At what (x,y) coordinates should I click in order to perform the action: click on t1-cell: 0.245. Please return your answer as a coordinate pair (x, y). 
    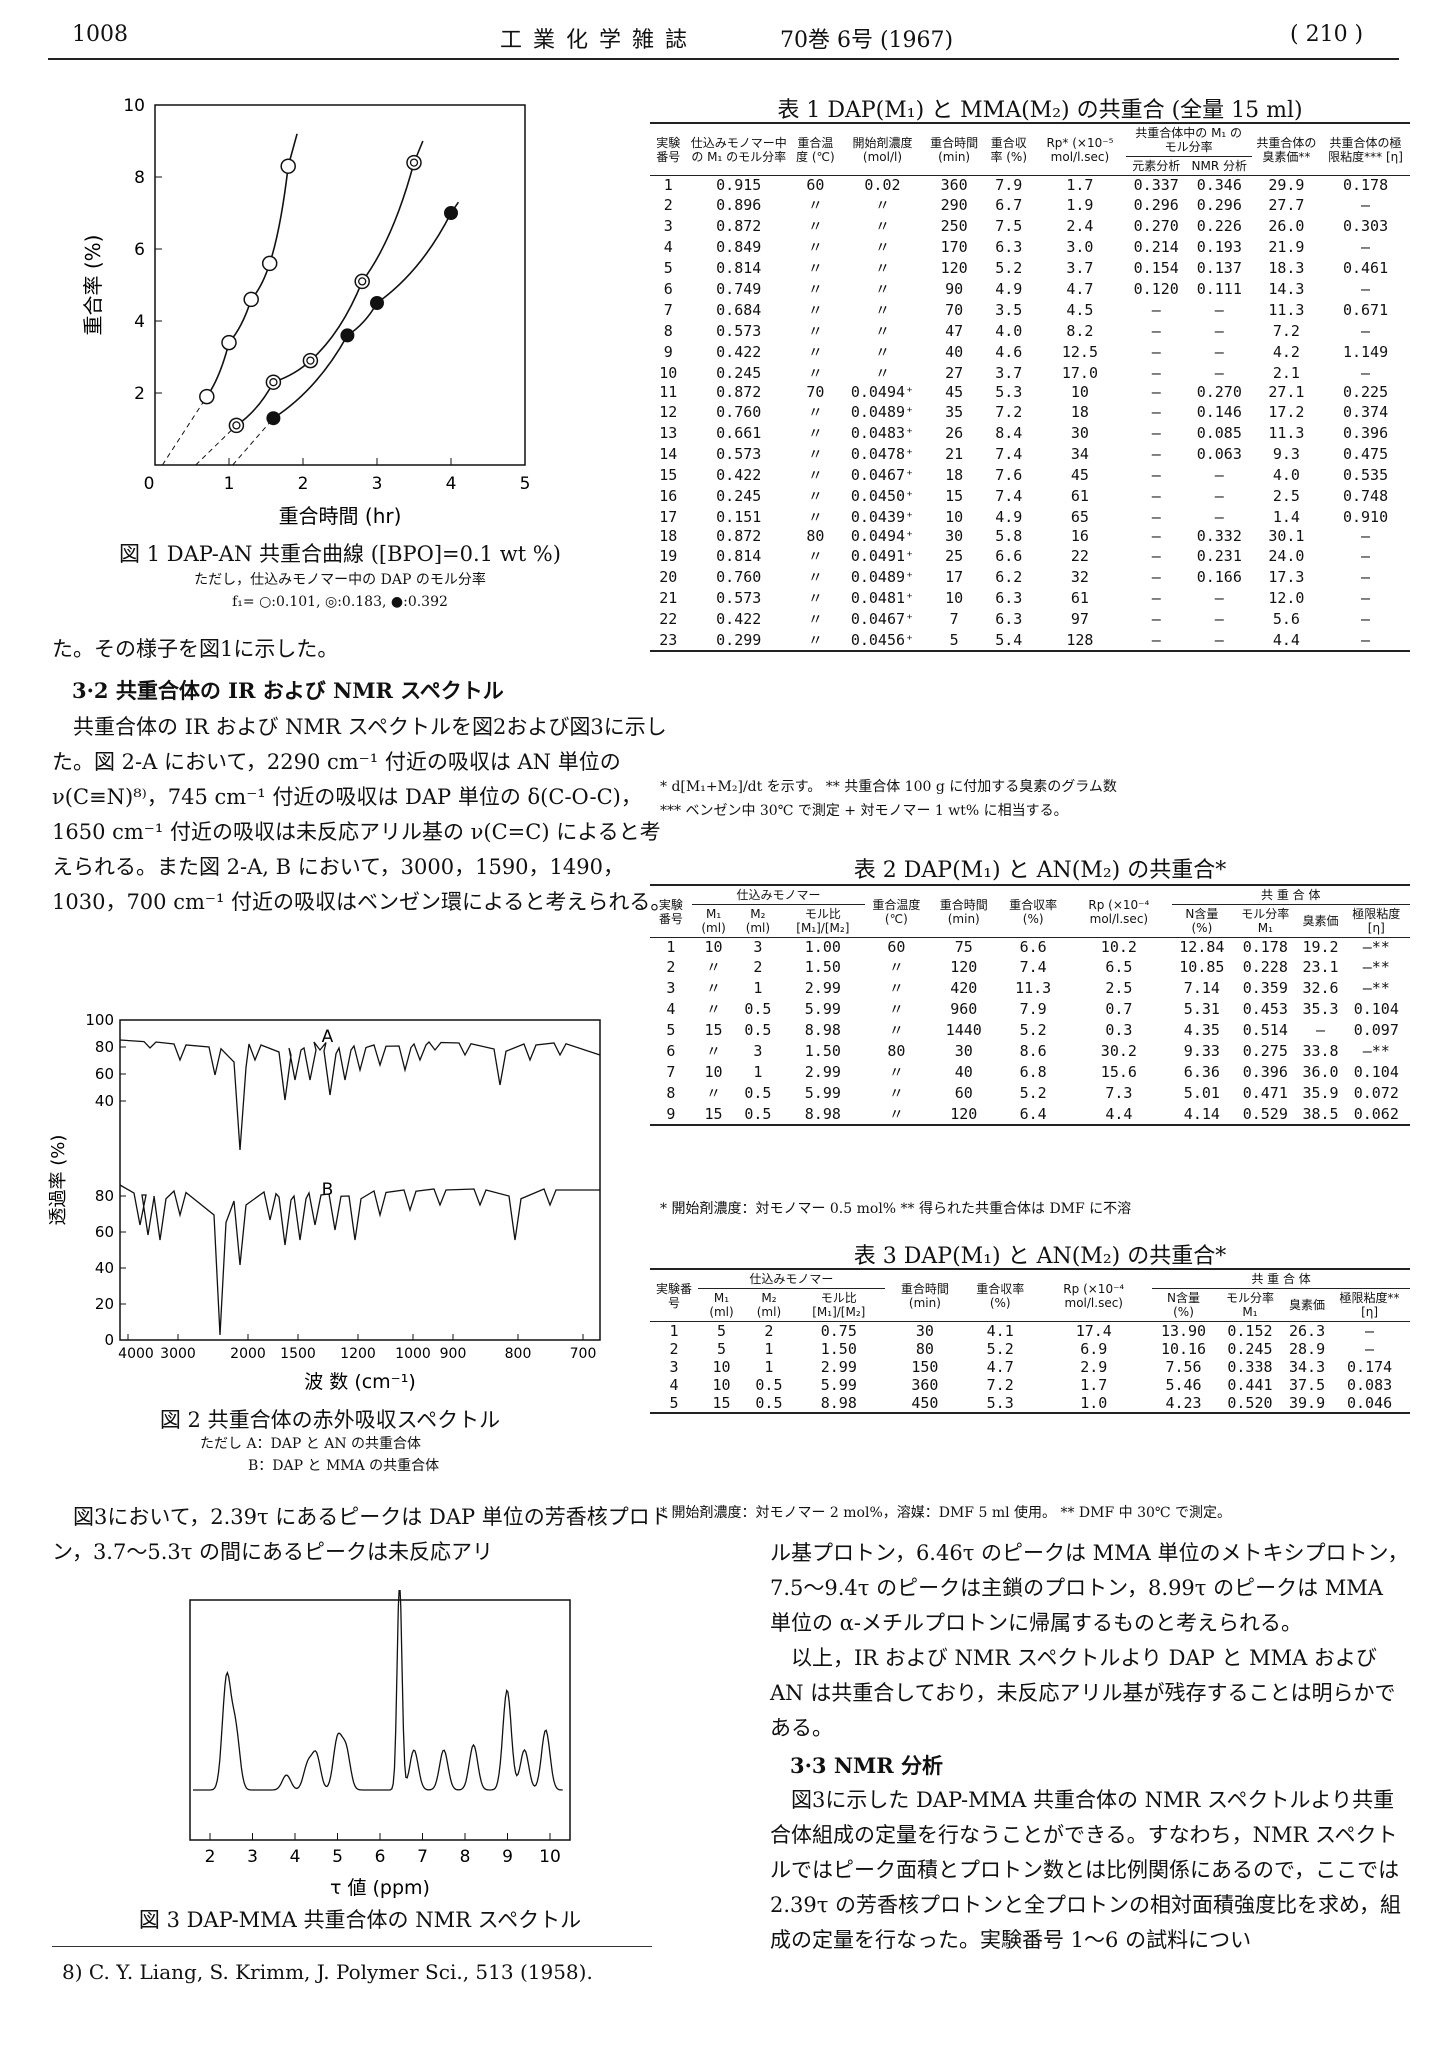
    Looking at the image, I should click on (739, 372).